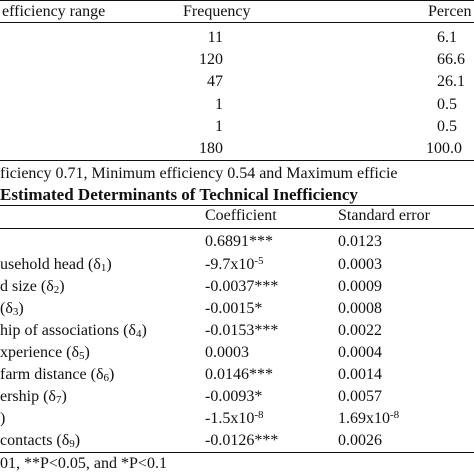 Image resolution: width=474 pixels, height=474 pixels. Describe the element at coordinates (32, 287) in the screenshot. I see `variable-cell: d size (δ2)` at that location.